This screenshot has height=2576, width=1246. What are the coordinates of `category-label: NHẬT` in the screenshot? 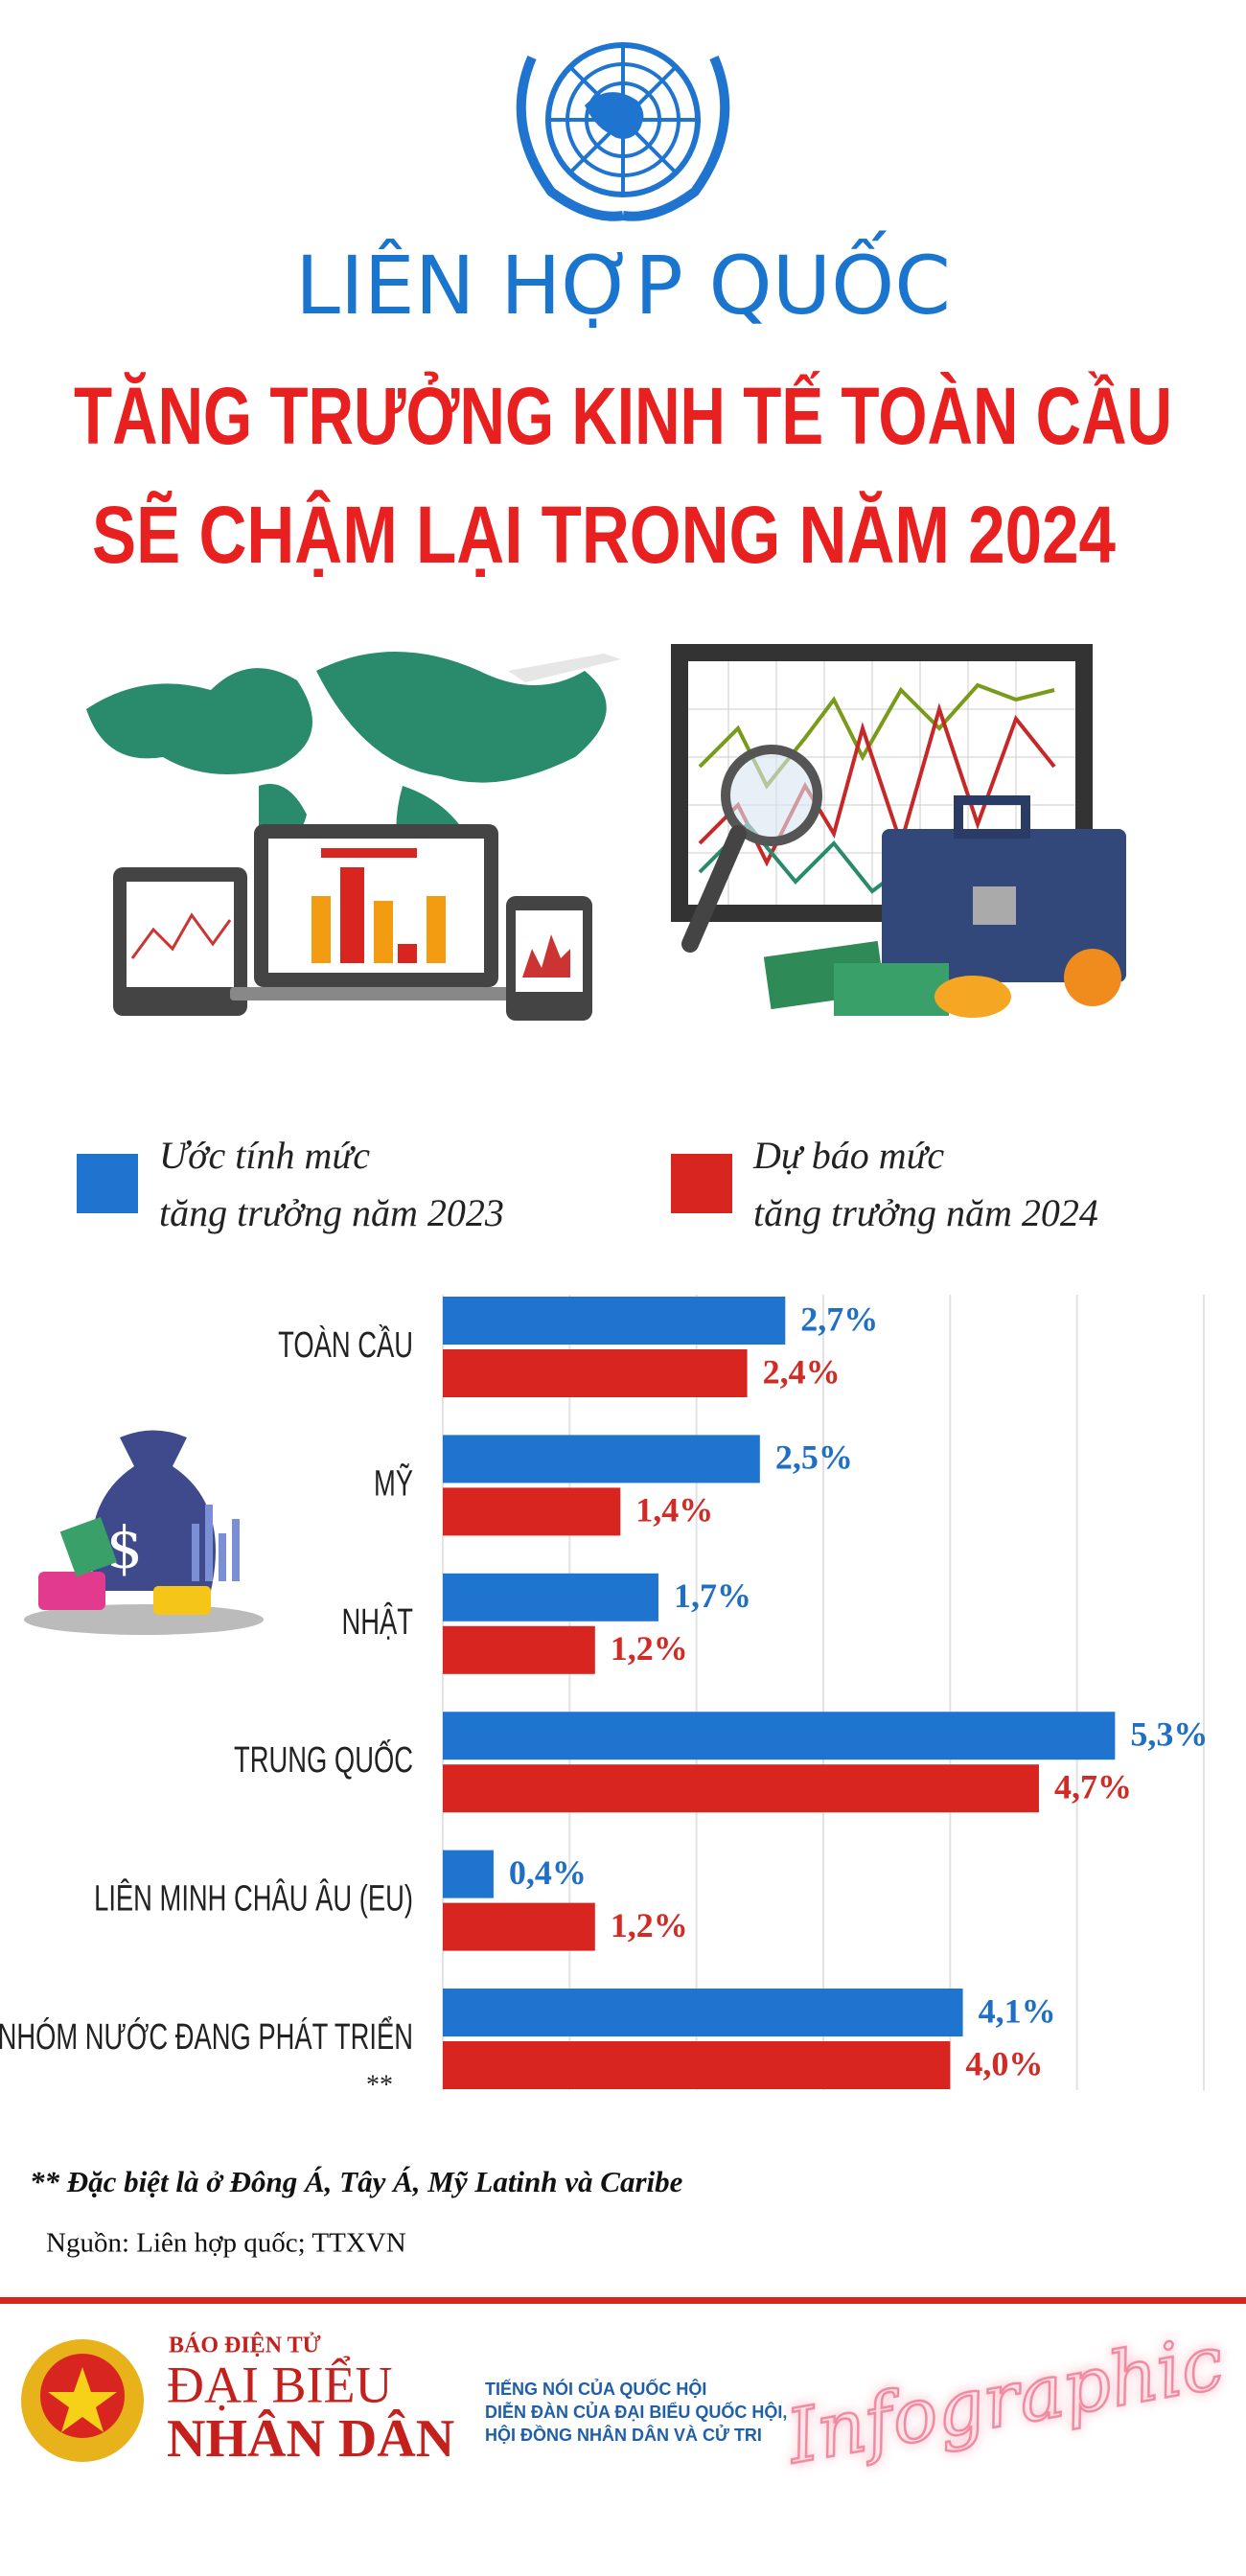 It's located at (377, 1621).